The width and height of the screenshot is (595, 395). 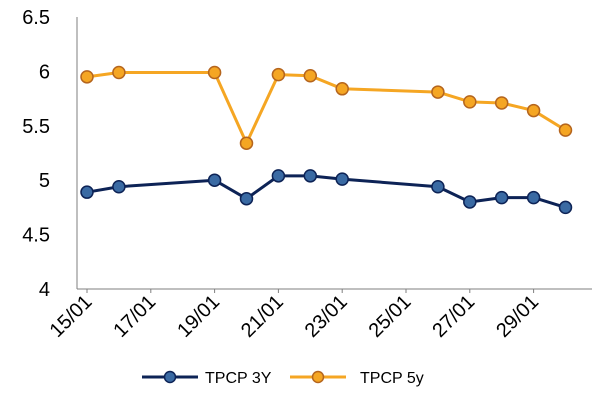 I want to click on y-tick-label: 4.5, so click(x=36, y=236).